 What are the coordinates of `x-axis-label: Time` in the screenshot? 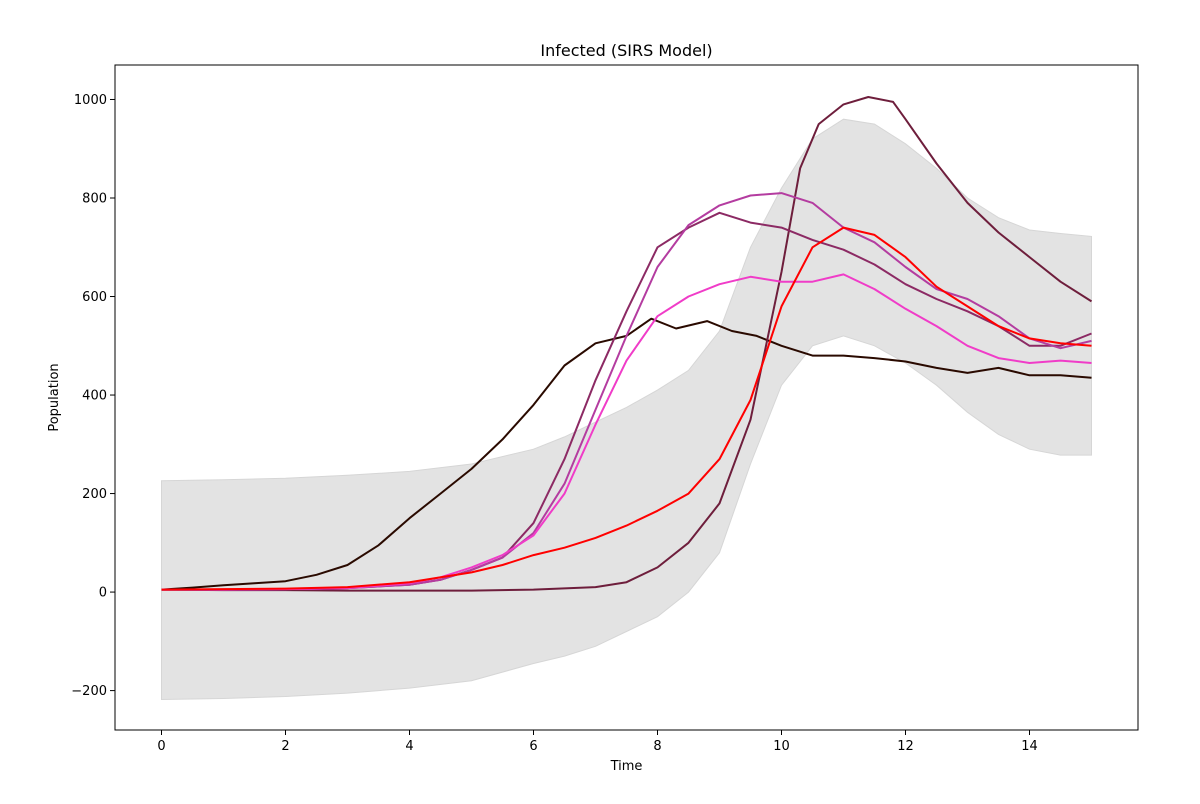 It's located at (626, 766).